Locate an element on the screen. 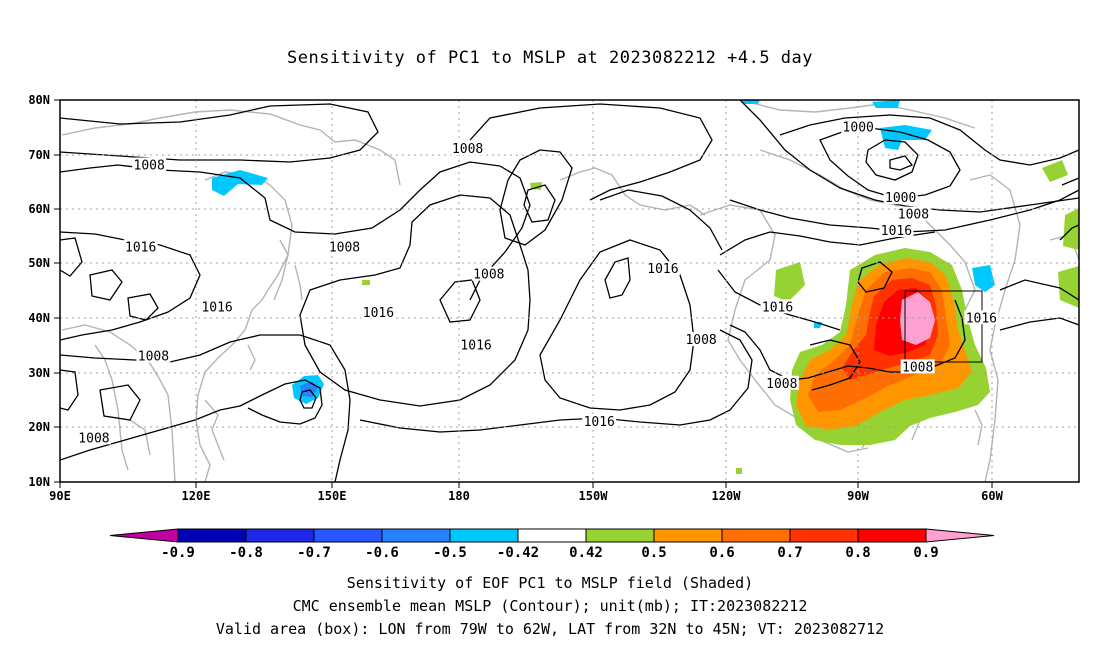 Image resolution: width=1100 pixels, height=650 pixels. lon-label: 150W is located at coordinates (594, 496).